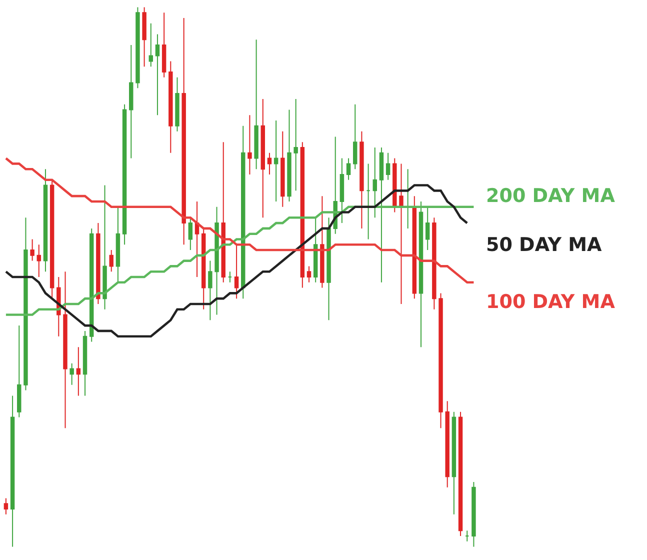 The width and height of the screenshot is (647, 560). Describe the element at coordinates (551, 302) in the screenshot. I see `series-label: 100 DAY MA` at that location.